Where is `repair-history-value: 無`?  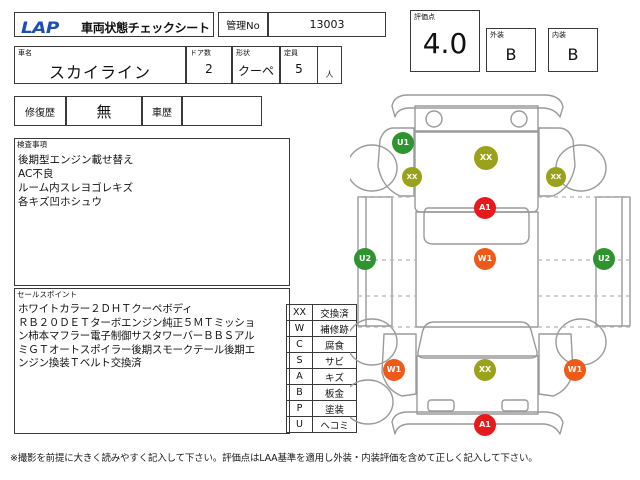
repair-history-value: 無 is located at coordinates (104, 111).